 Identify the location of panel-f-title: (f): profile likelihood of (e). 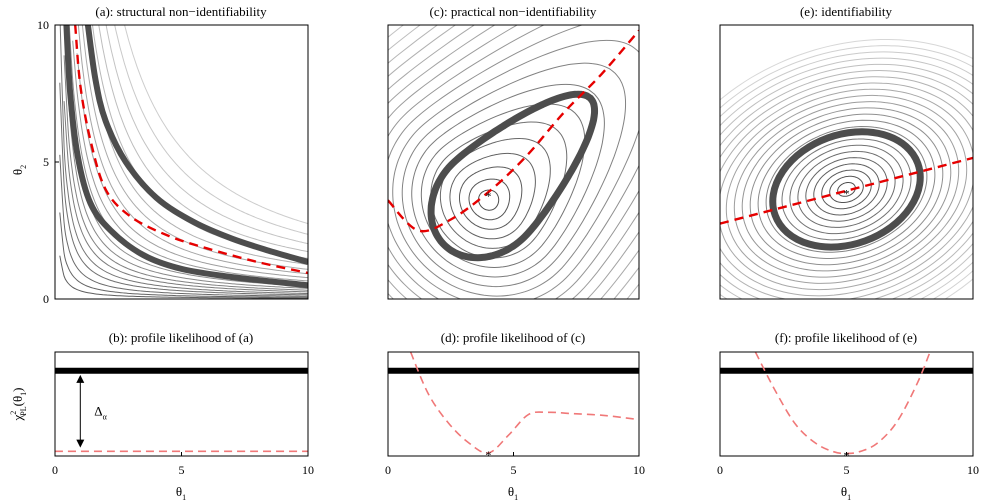
(846, 337).